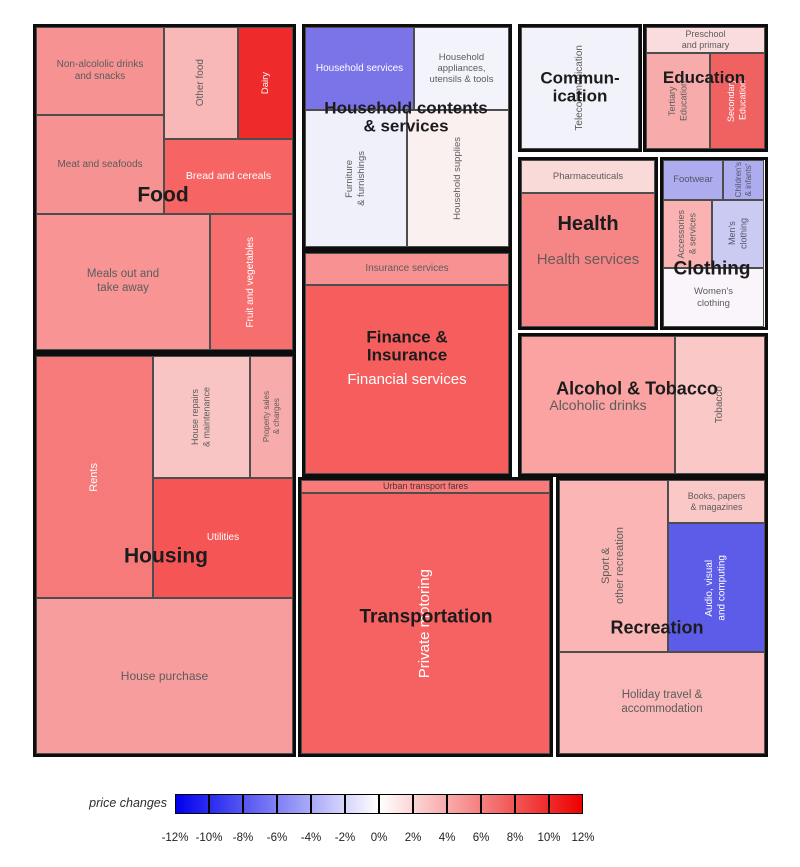 This screenshot has width=800, height=867. I want to click on tile-pharmaceuticals: Pharmaceuticals, so click(588, 176).